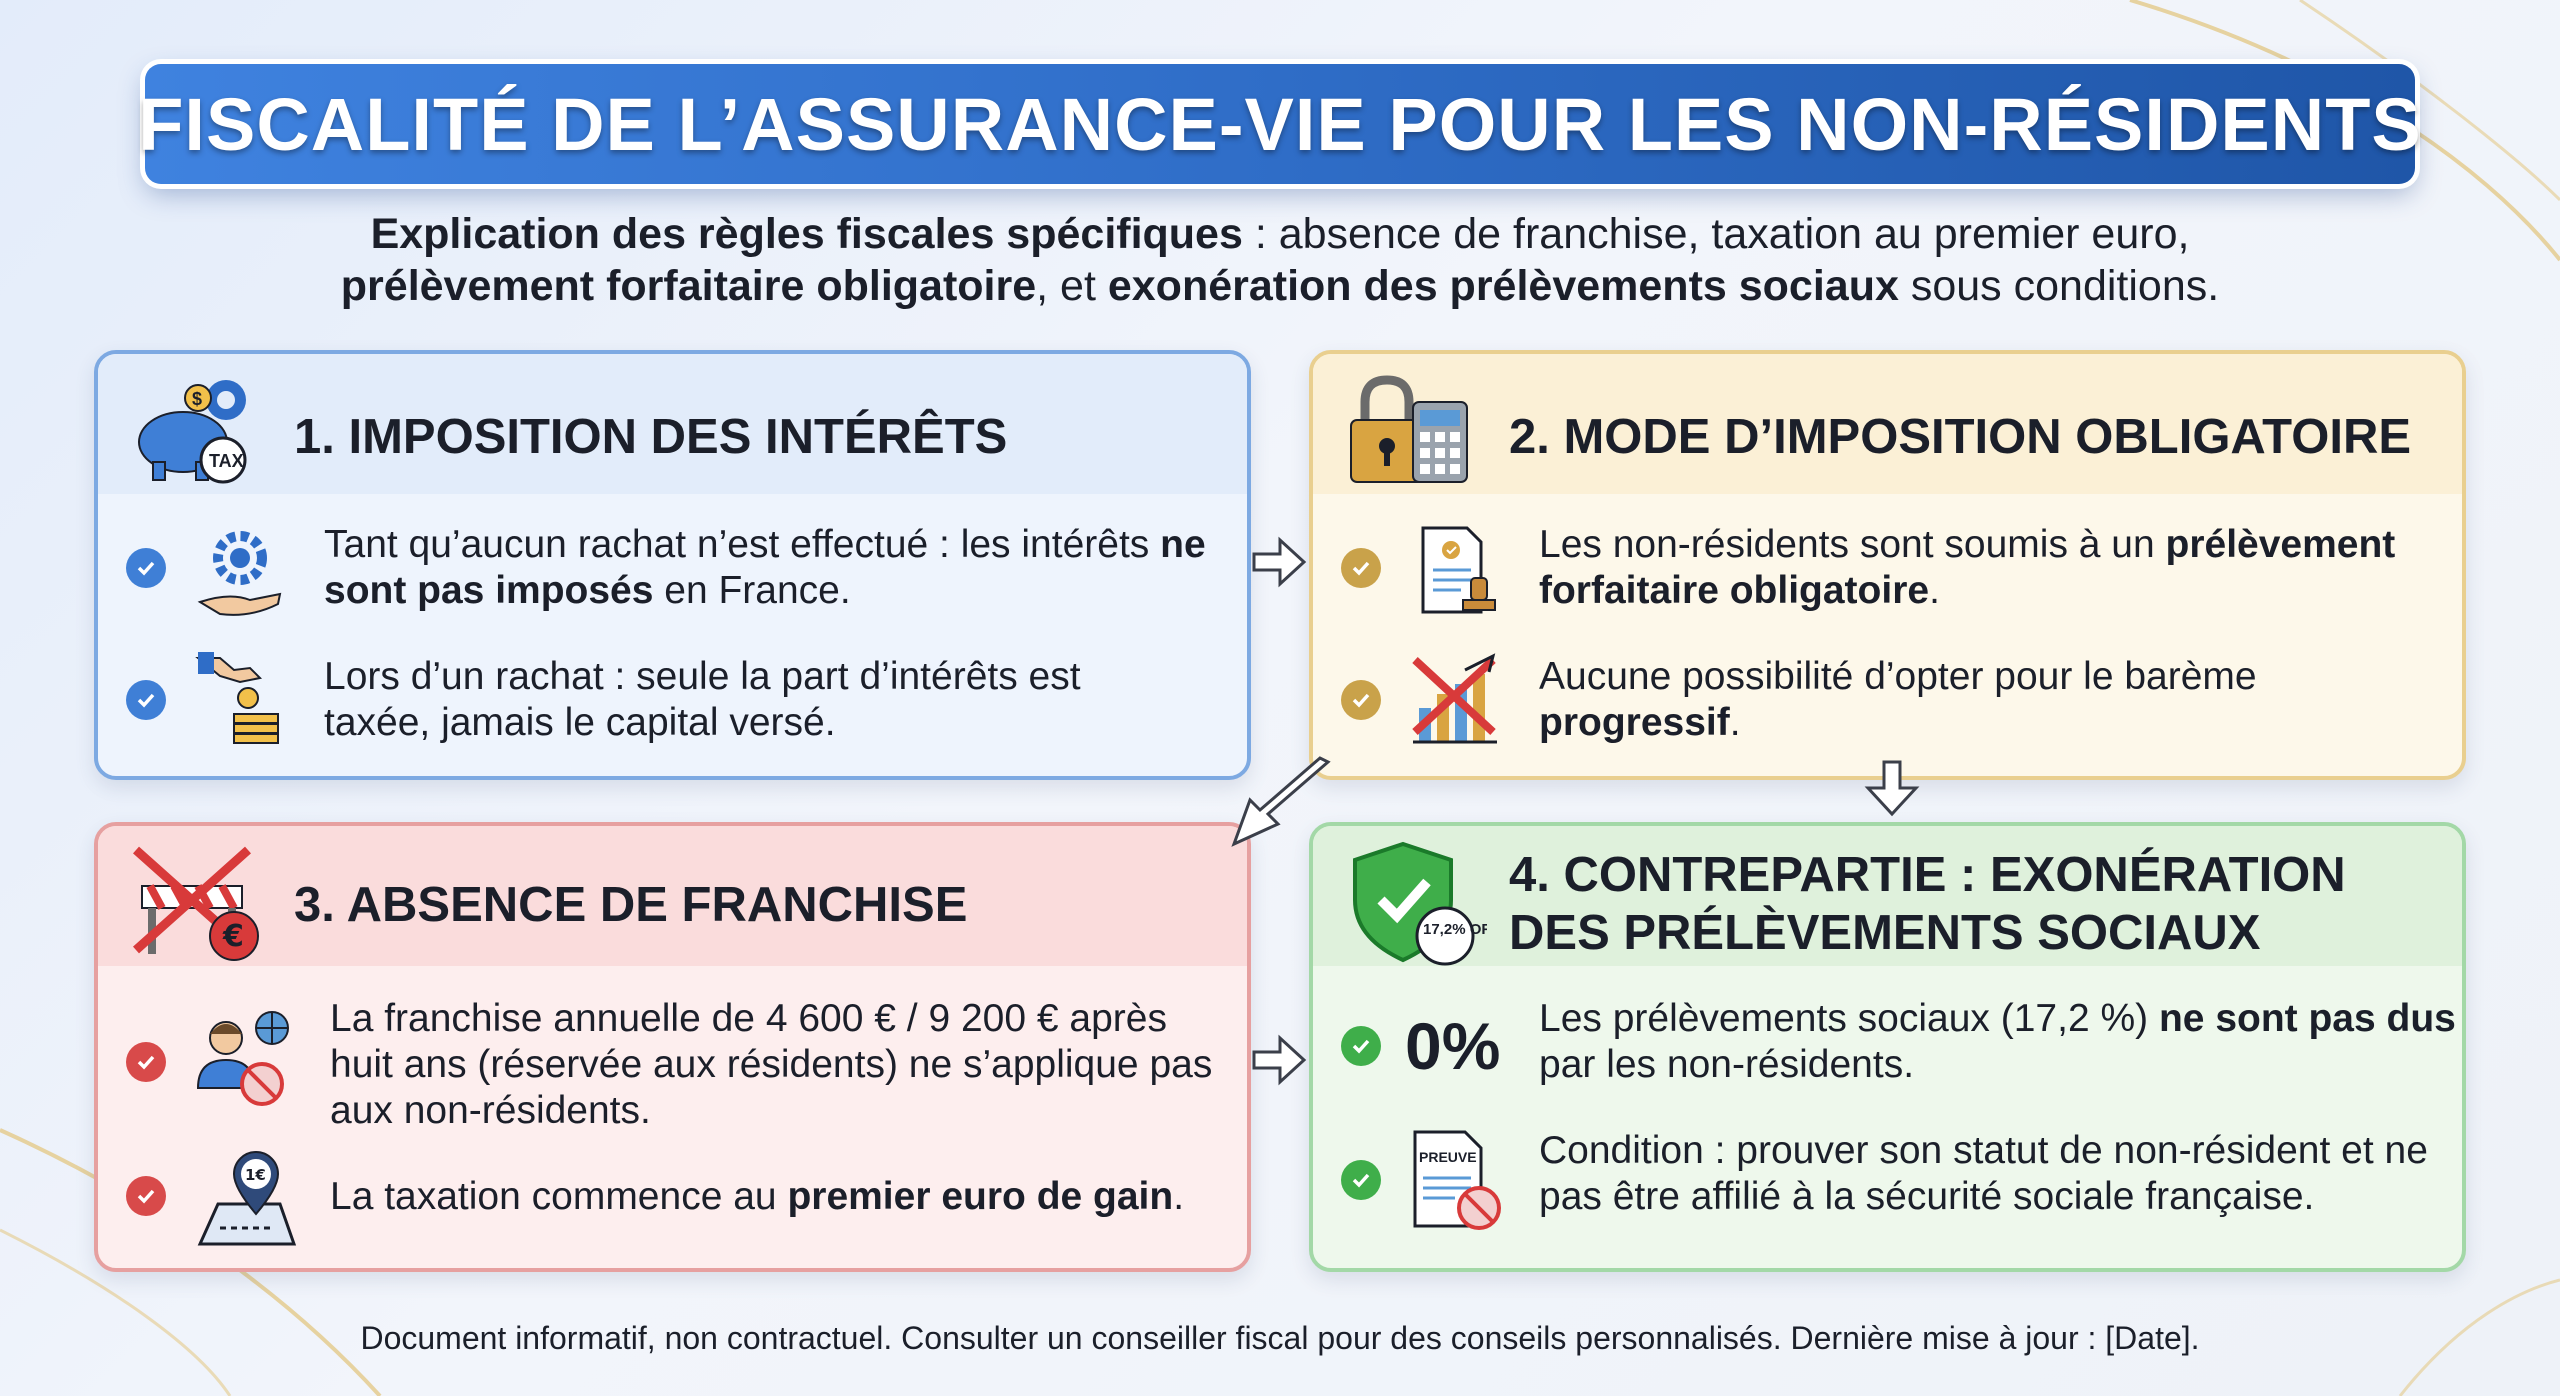  What do you see at coordinates (1727, 1064) in the screenshot?
I see `item-text-part: par les non-résidents.` at bounding box center [1727, 1064].